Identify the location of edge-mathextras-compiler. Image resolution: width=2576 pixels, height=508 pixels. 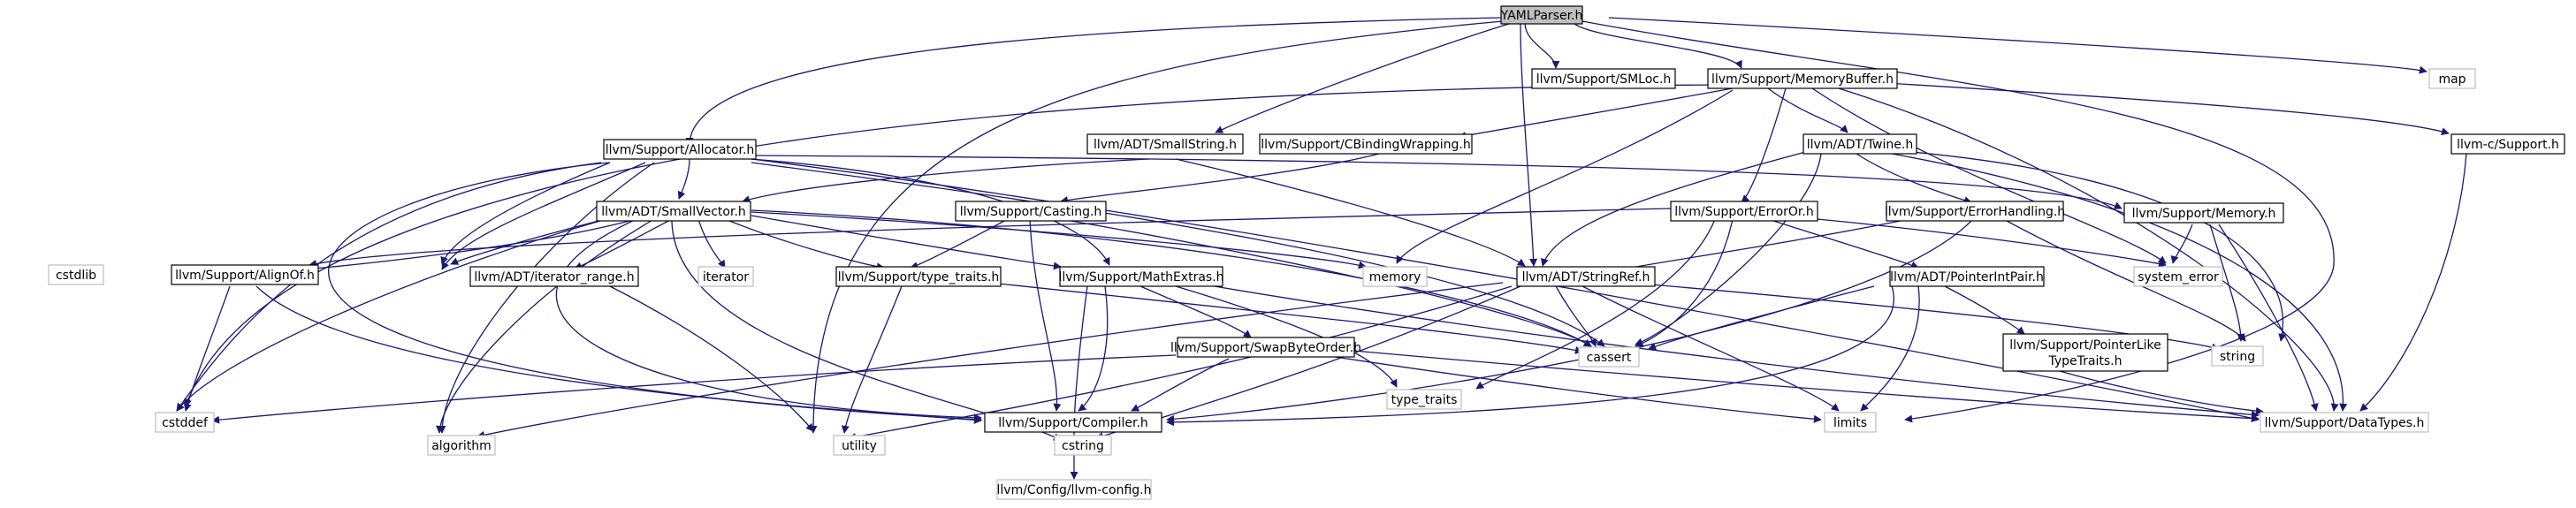
(1093, 348).